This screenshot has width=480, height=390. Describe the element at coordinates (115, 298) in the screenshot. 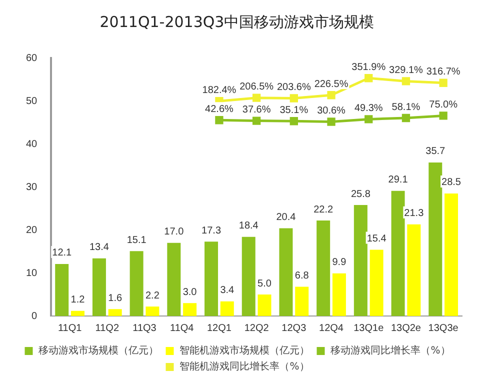

I see `data-label: 1.6` at that location.